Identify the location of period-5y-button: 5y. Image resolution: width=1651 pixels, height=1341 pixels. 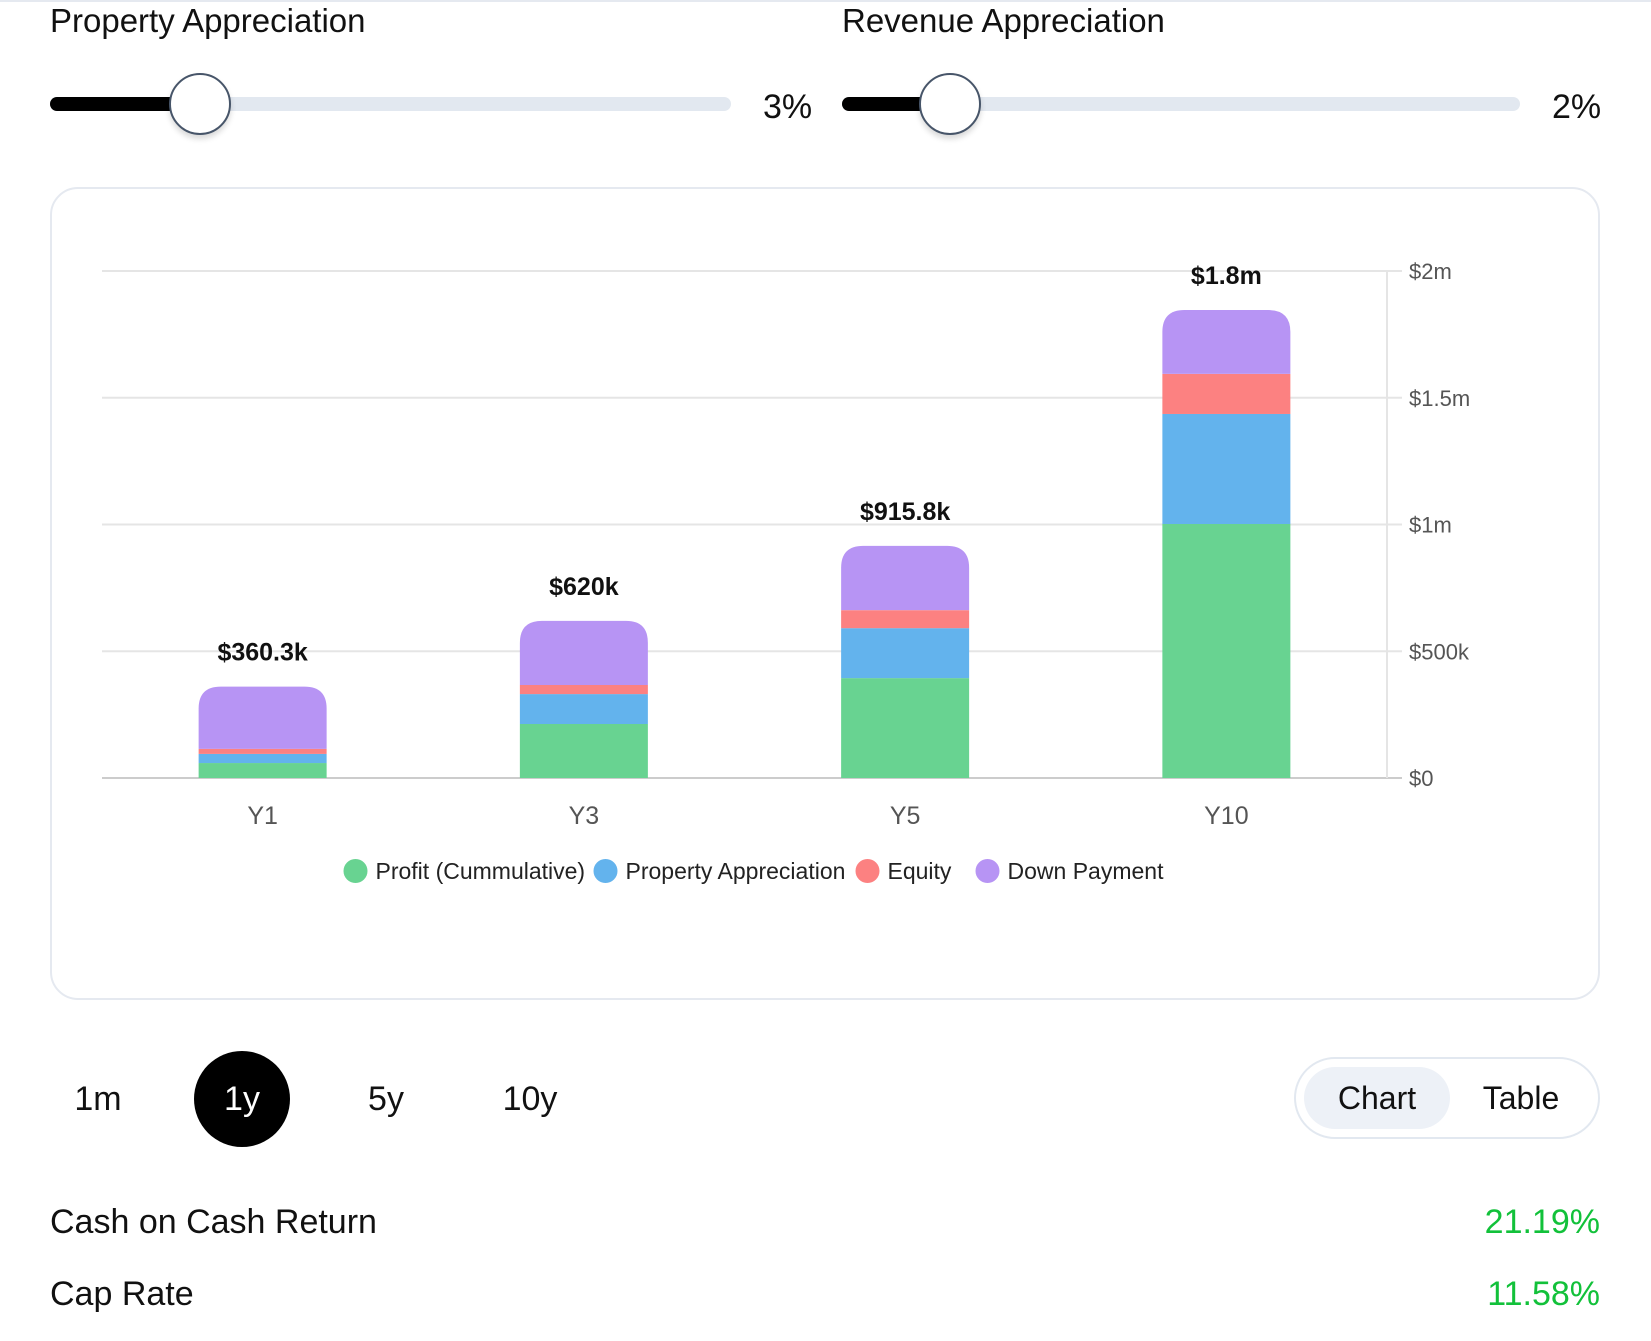
(386, 1099).